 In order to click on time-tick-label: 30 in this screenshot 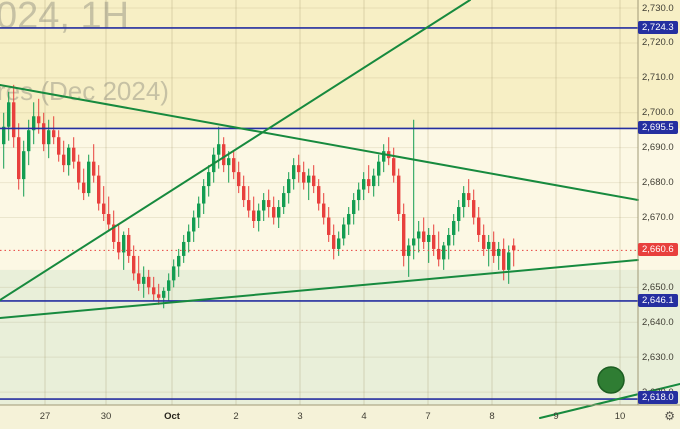, I will do `click(106, 416)`.